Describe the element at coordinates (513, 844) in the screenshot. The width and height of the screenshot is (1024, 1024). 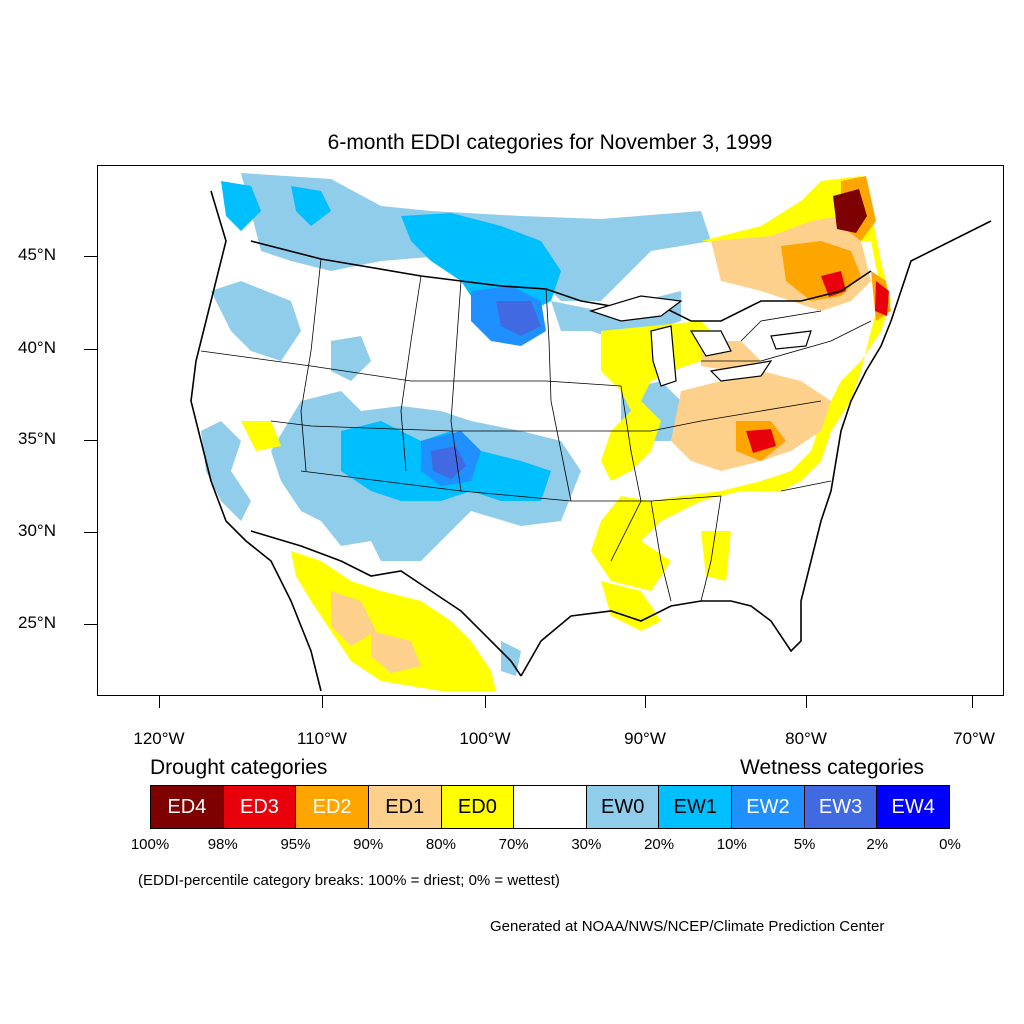
I see `legend-break-label: 70%` at that location.